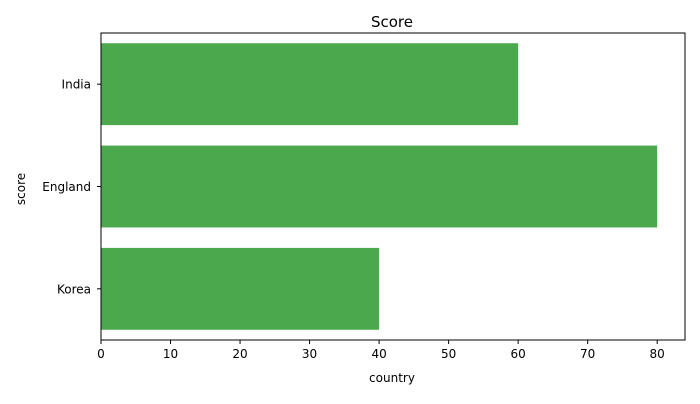 This screenshot has width=700, height=404. Describe the element at coordinates (239, 354) in the screenshot. I see `x-tick-label: 20` at that location.